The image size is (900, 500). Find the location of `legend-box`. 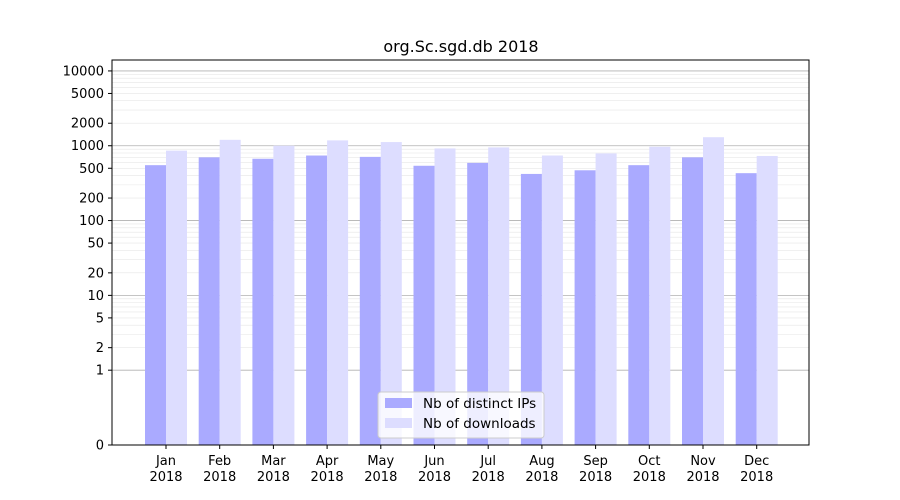

legend-box is located at coordinates (461, 415).